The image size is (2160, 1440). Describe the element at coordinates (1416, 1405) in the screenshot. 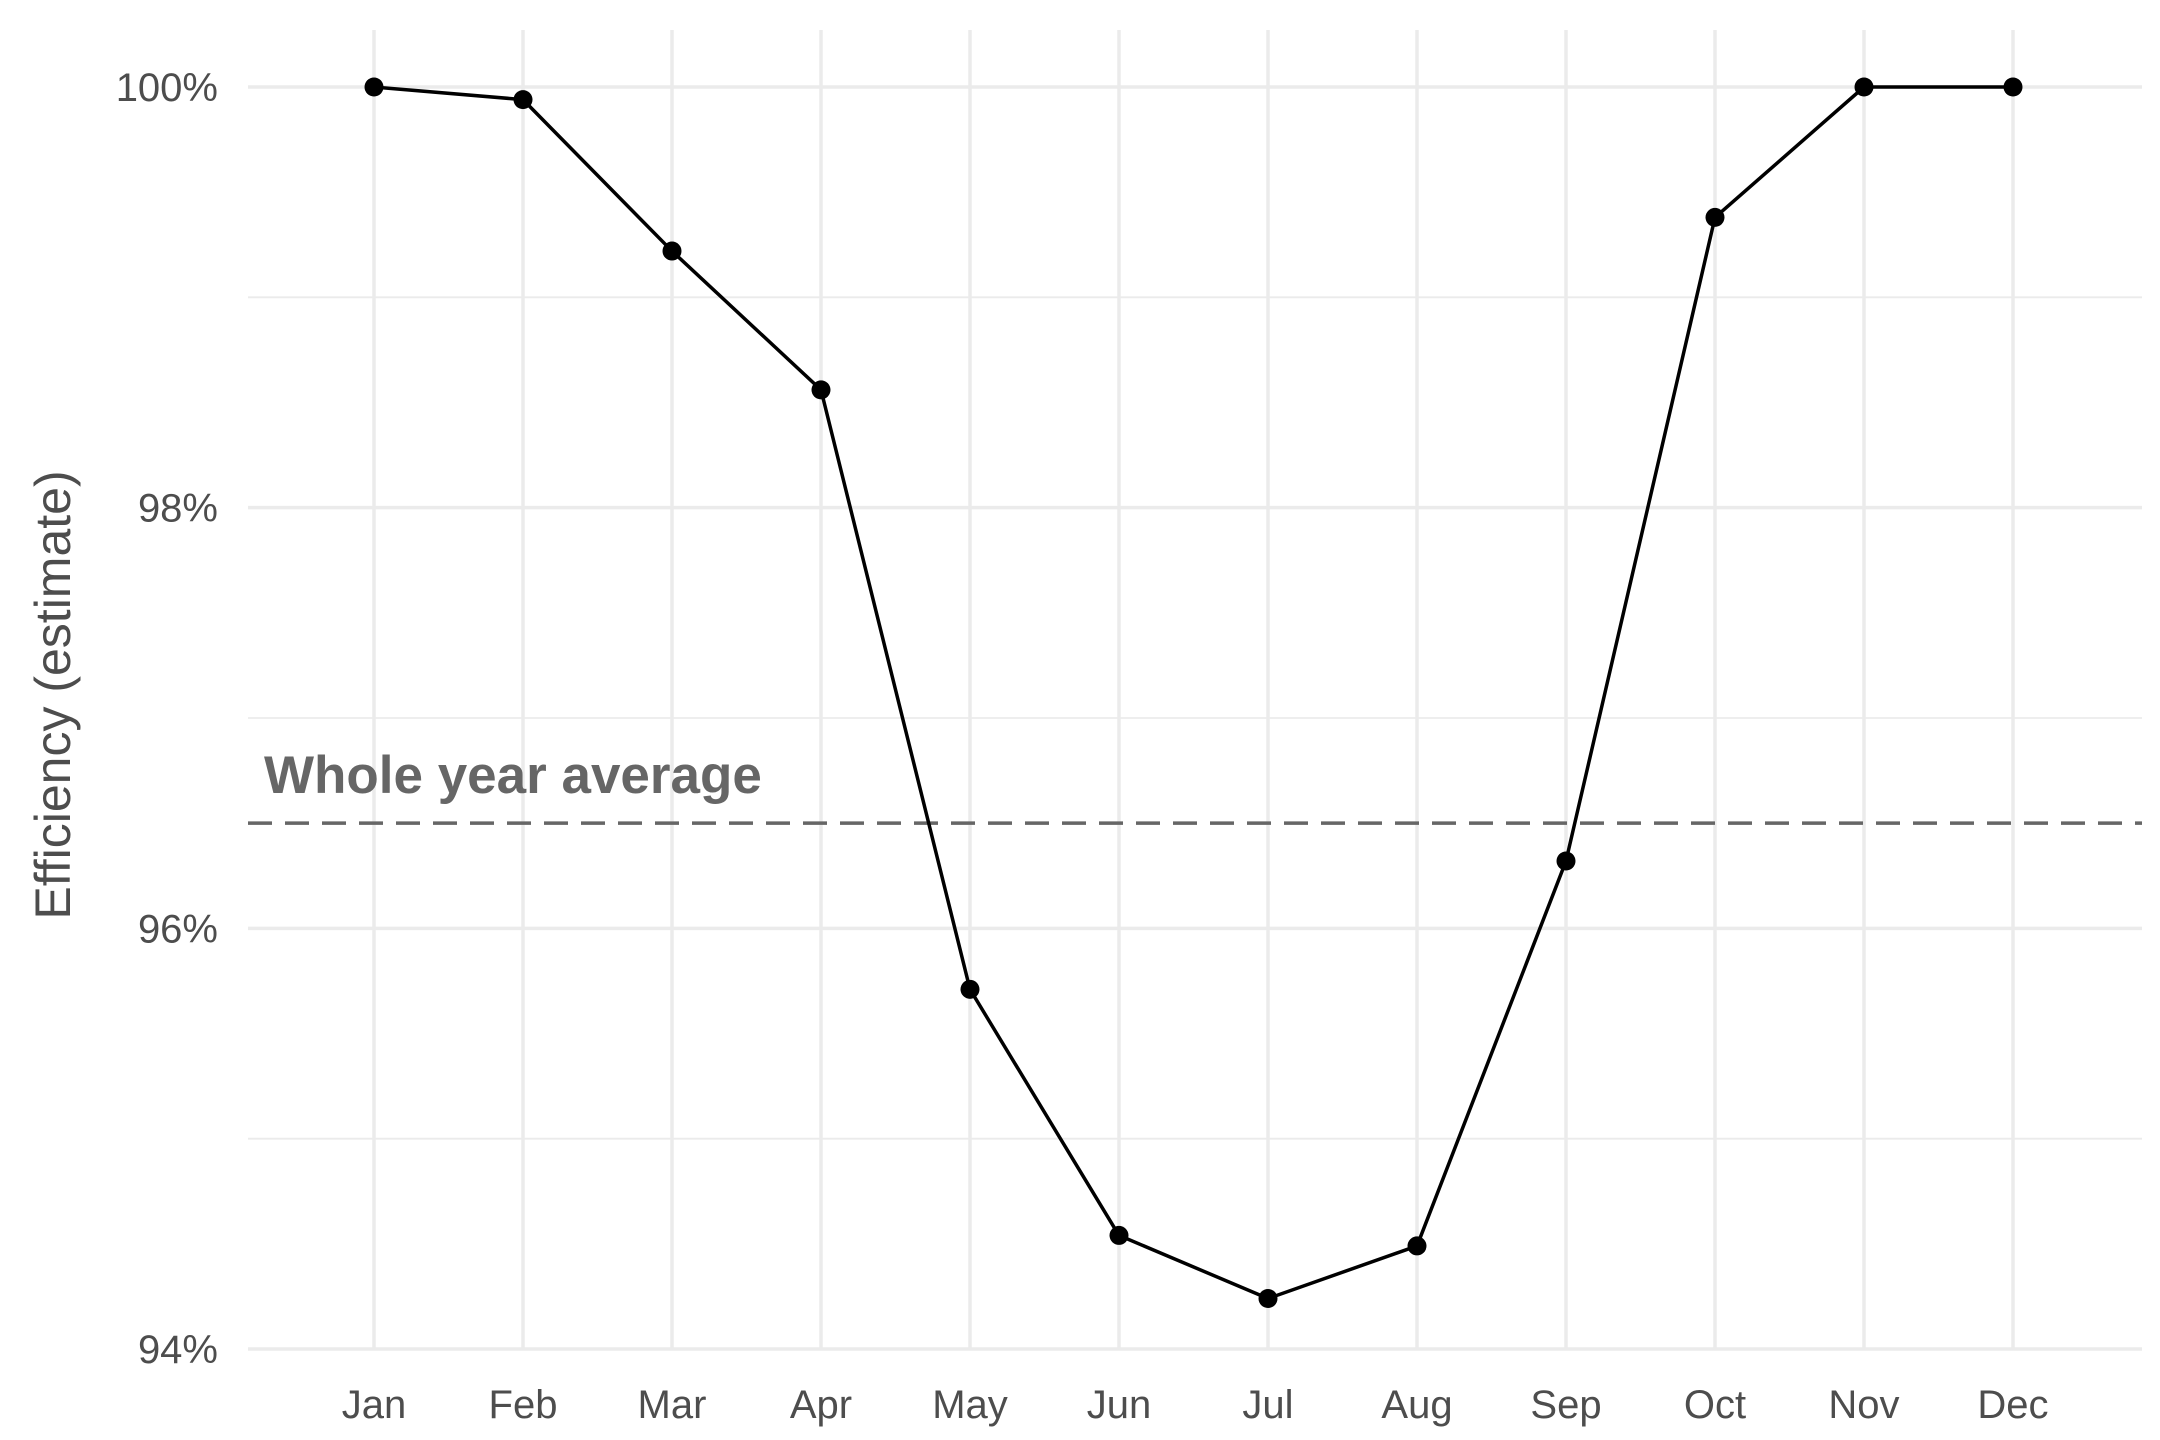

I see `x-tick-label: Aug` at that location.